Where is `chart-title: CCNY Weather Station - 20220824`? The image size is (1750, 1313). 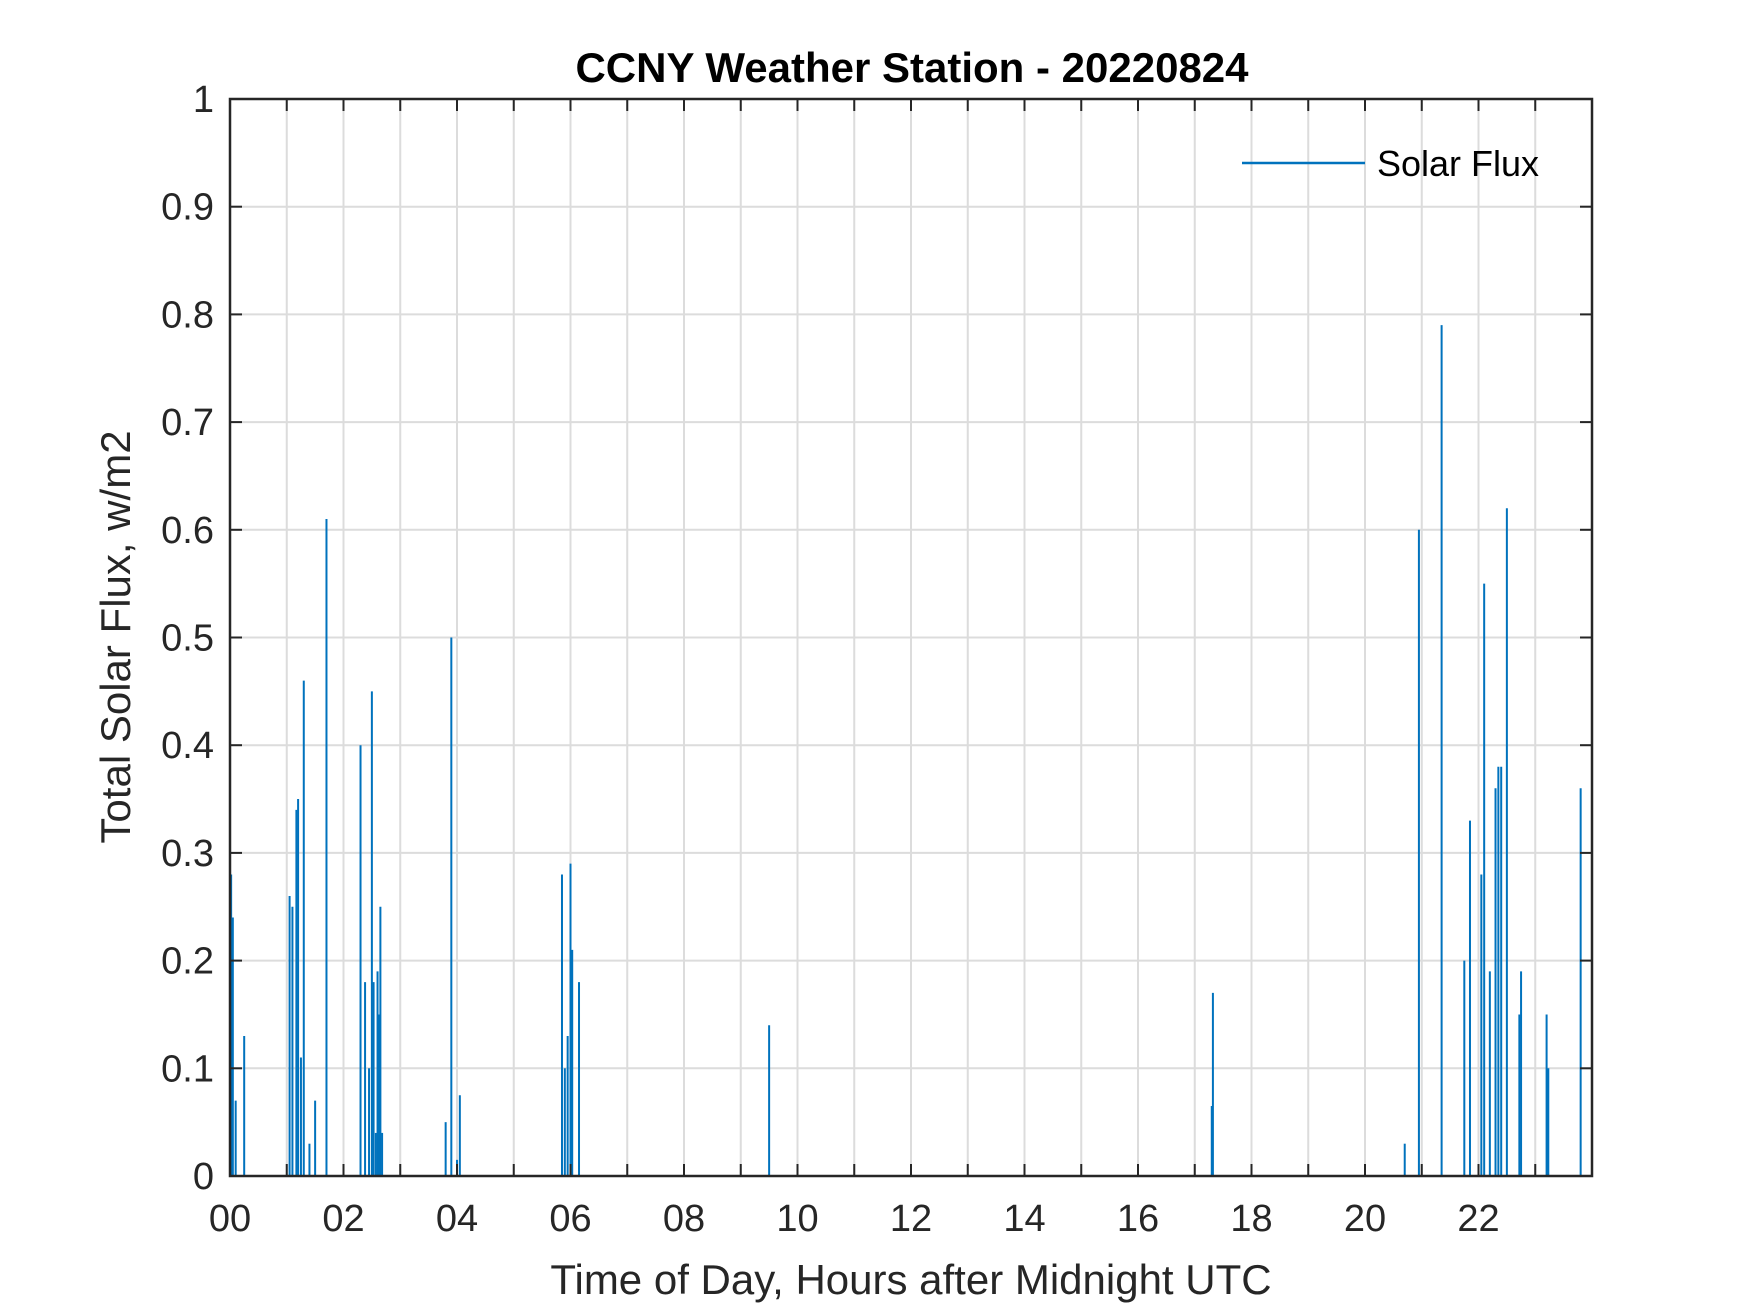 chart-title: CCNY Weather Station - 20220824 is located at coordinates (912, 67).